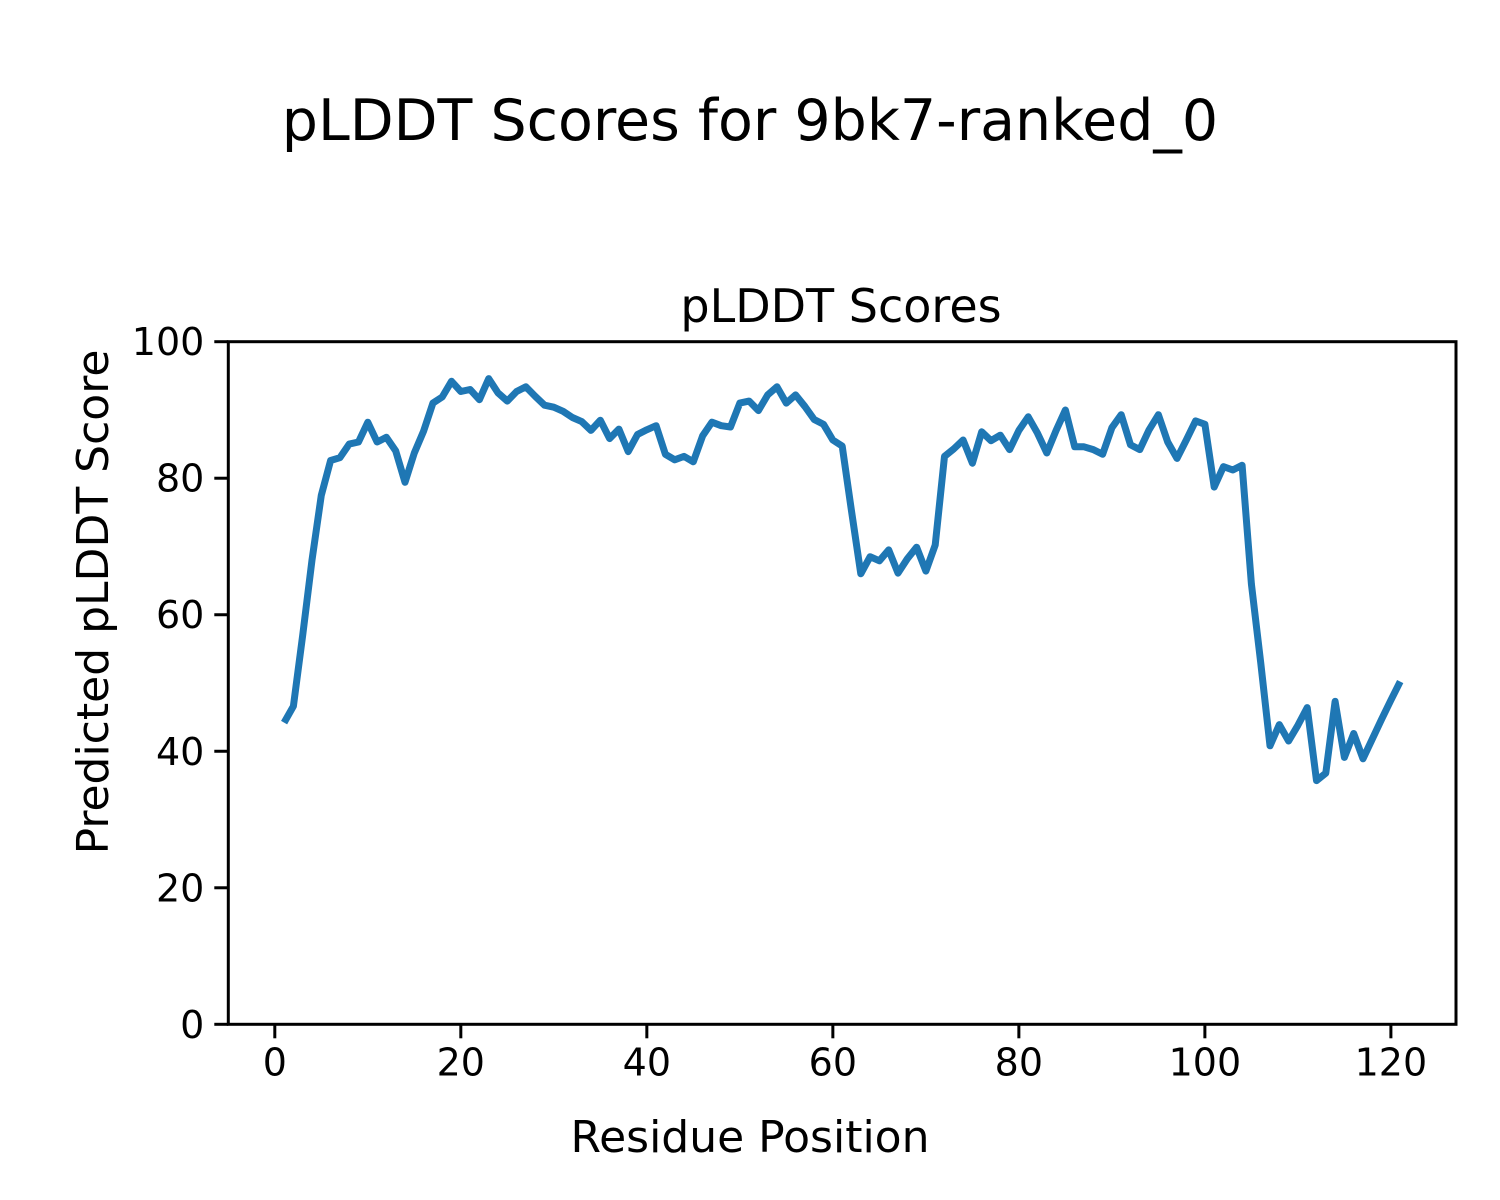  Describe the element at coordinates (461, 1062) in the screenshot. I see `x-tick-label: 20` at that location.